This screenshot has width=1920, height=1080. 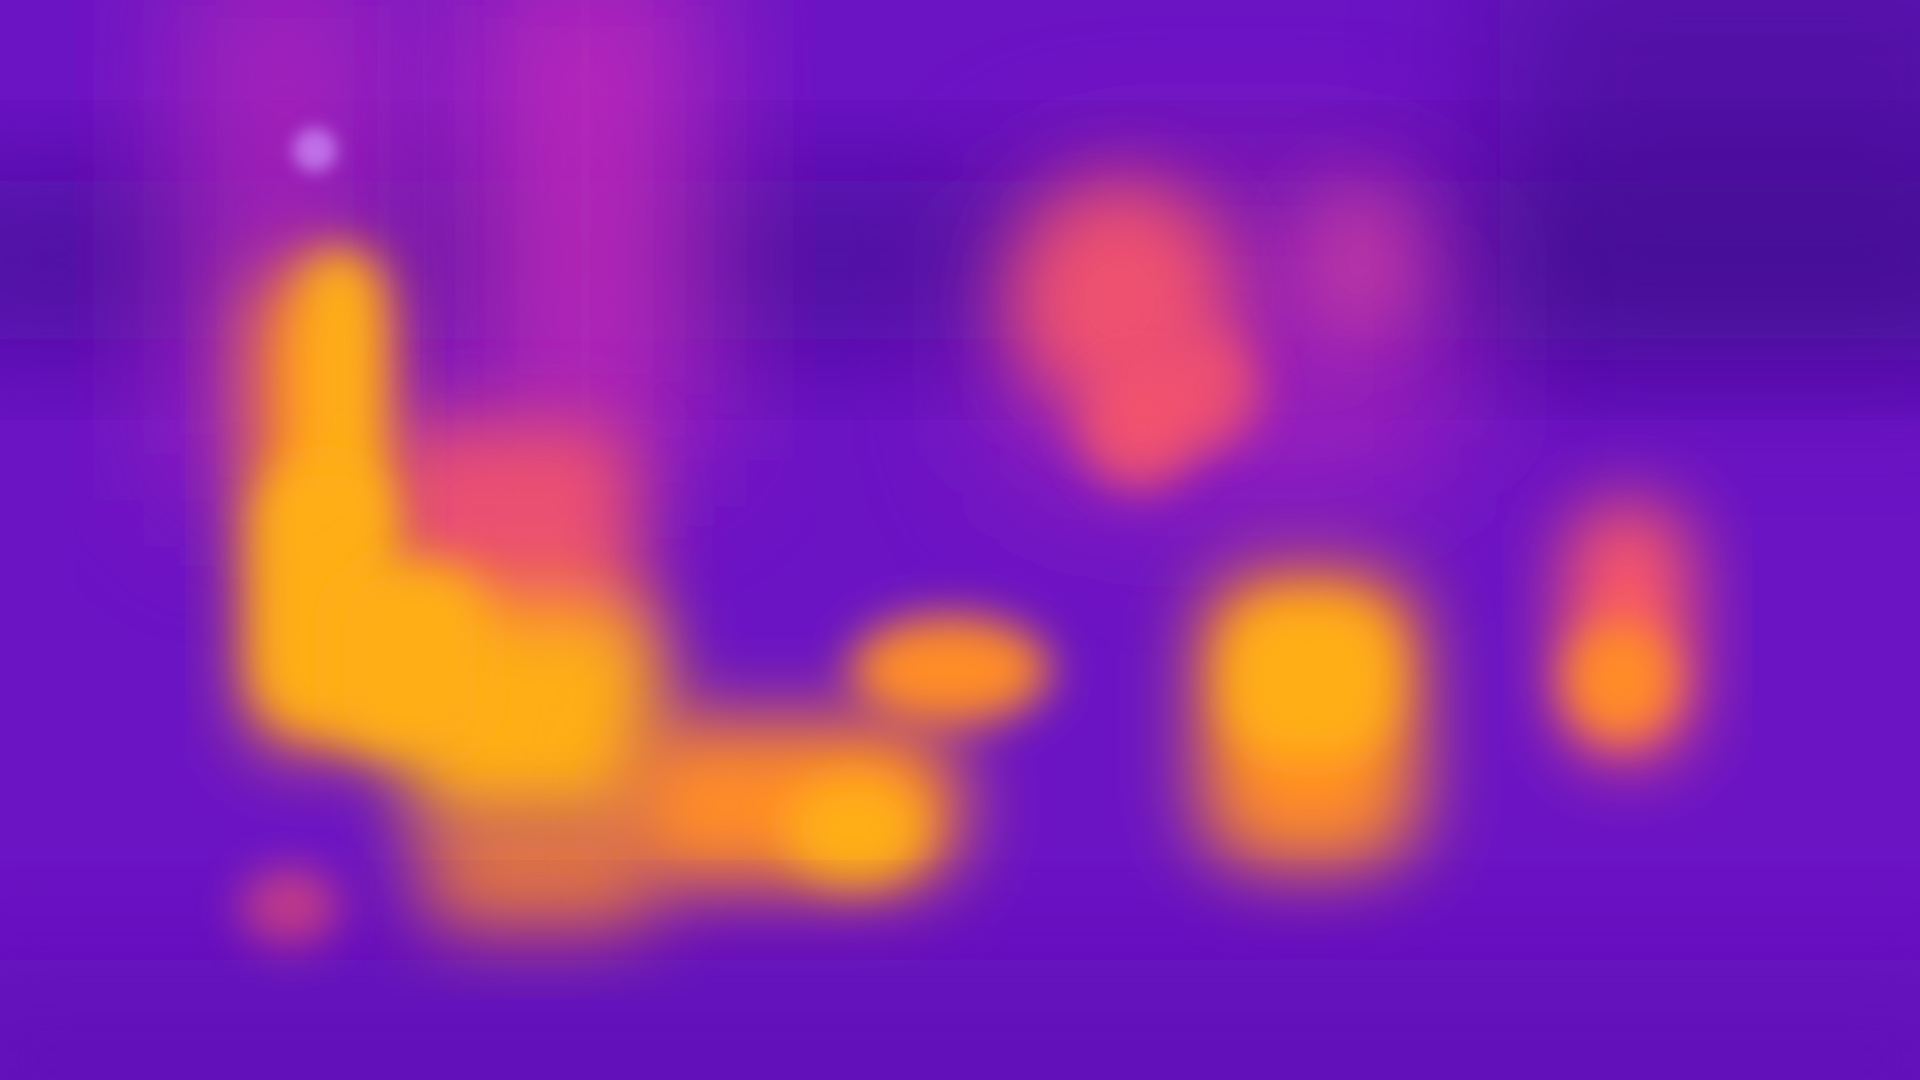 I want to click on paper-cutout, so click(x=1230, y=335).